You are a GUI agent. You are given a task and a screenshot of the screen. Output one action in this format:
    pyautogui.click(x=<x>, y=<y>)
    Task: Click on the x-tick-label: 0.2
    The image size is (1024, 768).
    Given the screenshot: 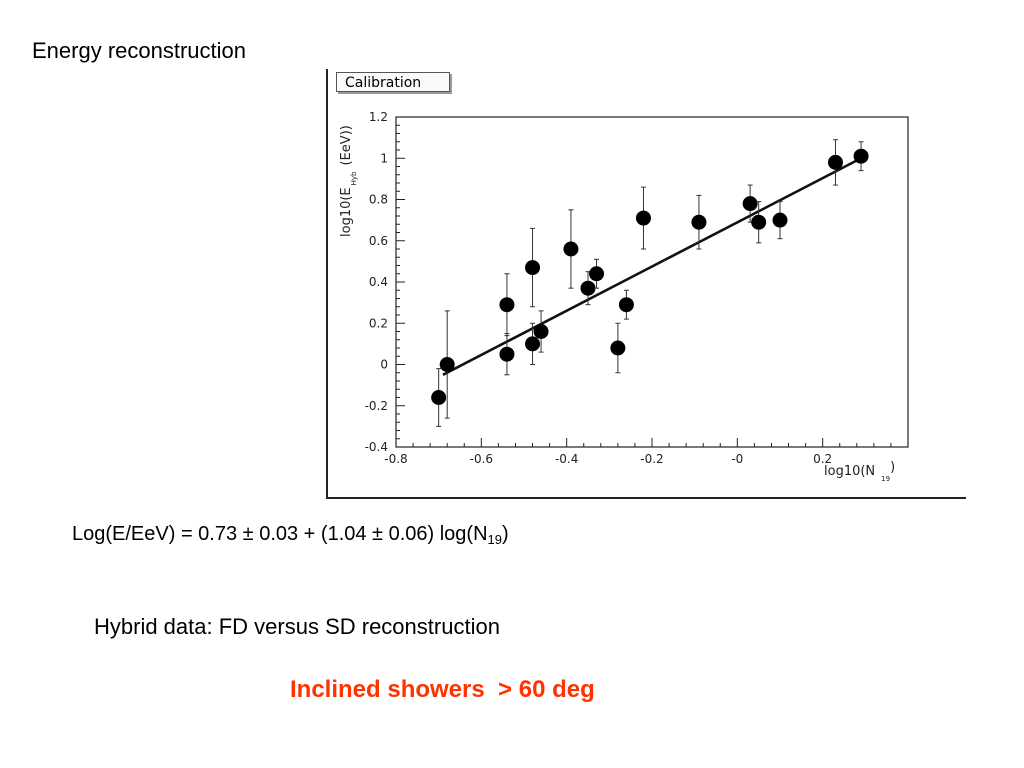 What is the action you would take?
    pyautogui.click(x=822, y=459)
    